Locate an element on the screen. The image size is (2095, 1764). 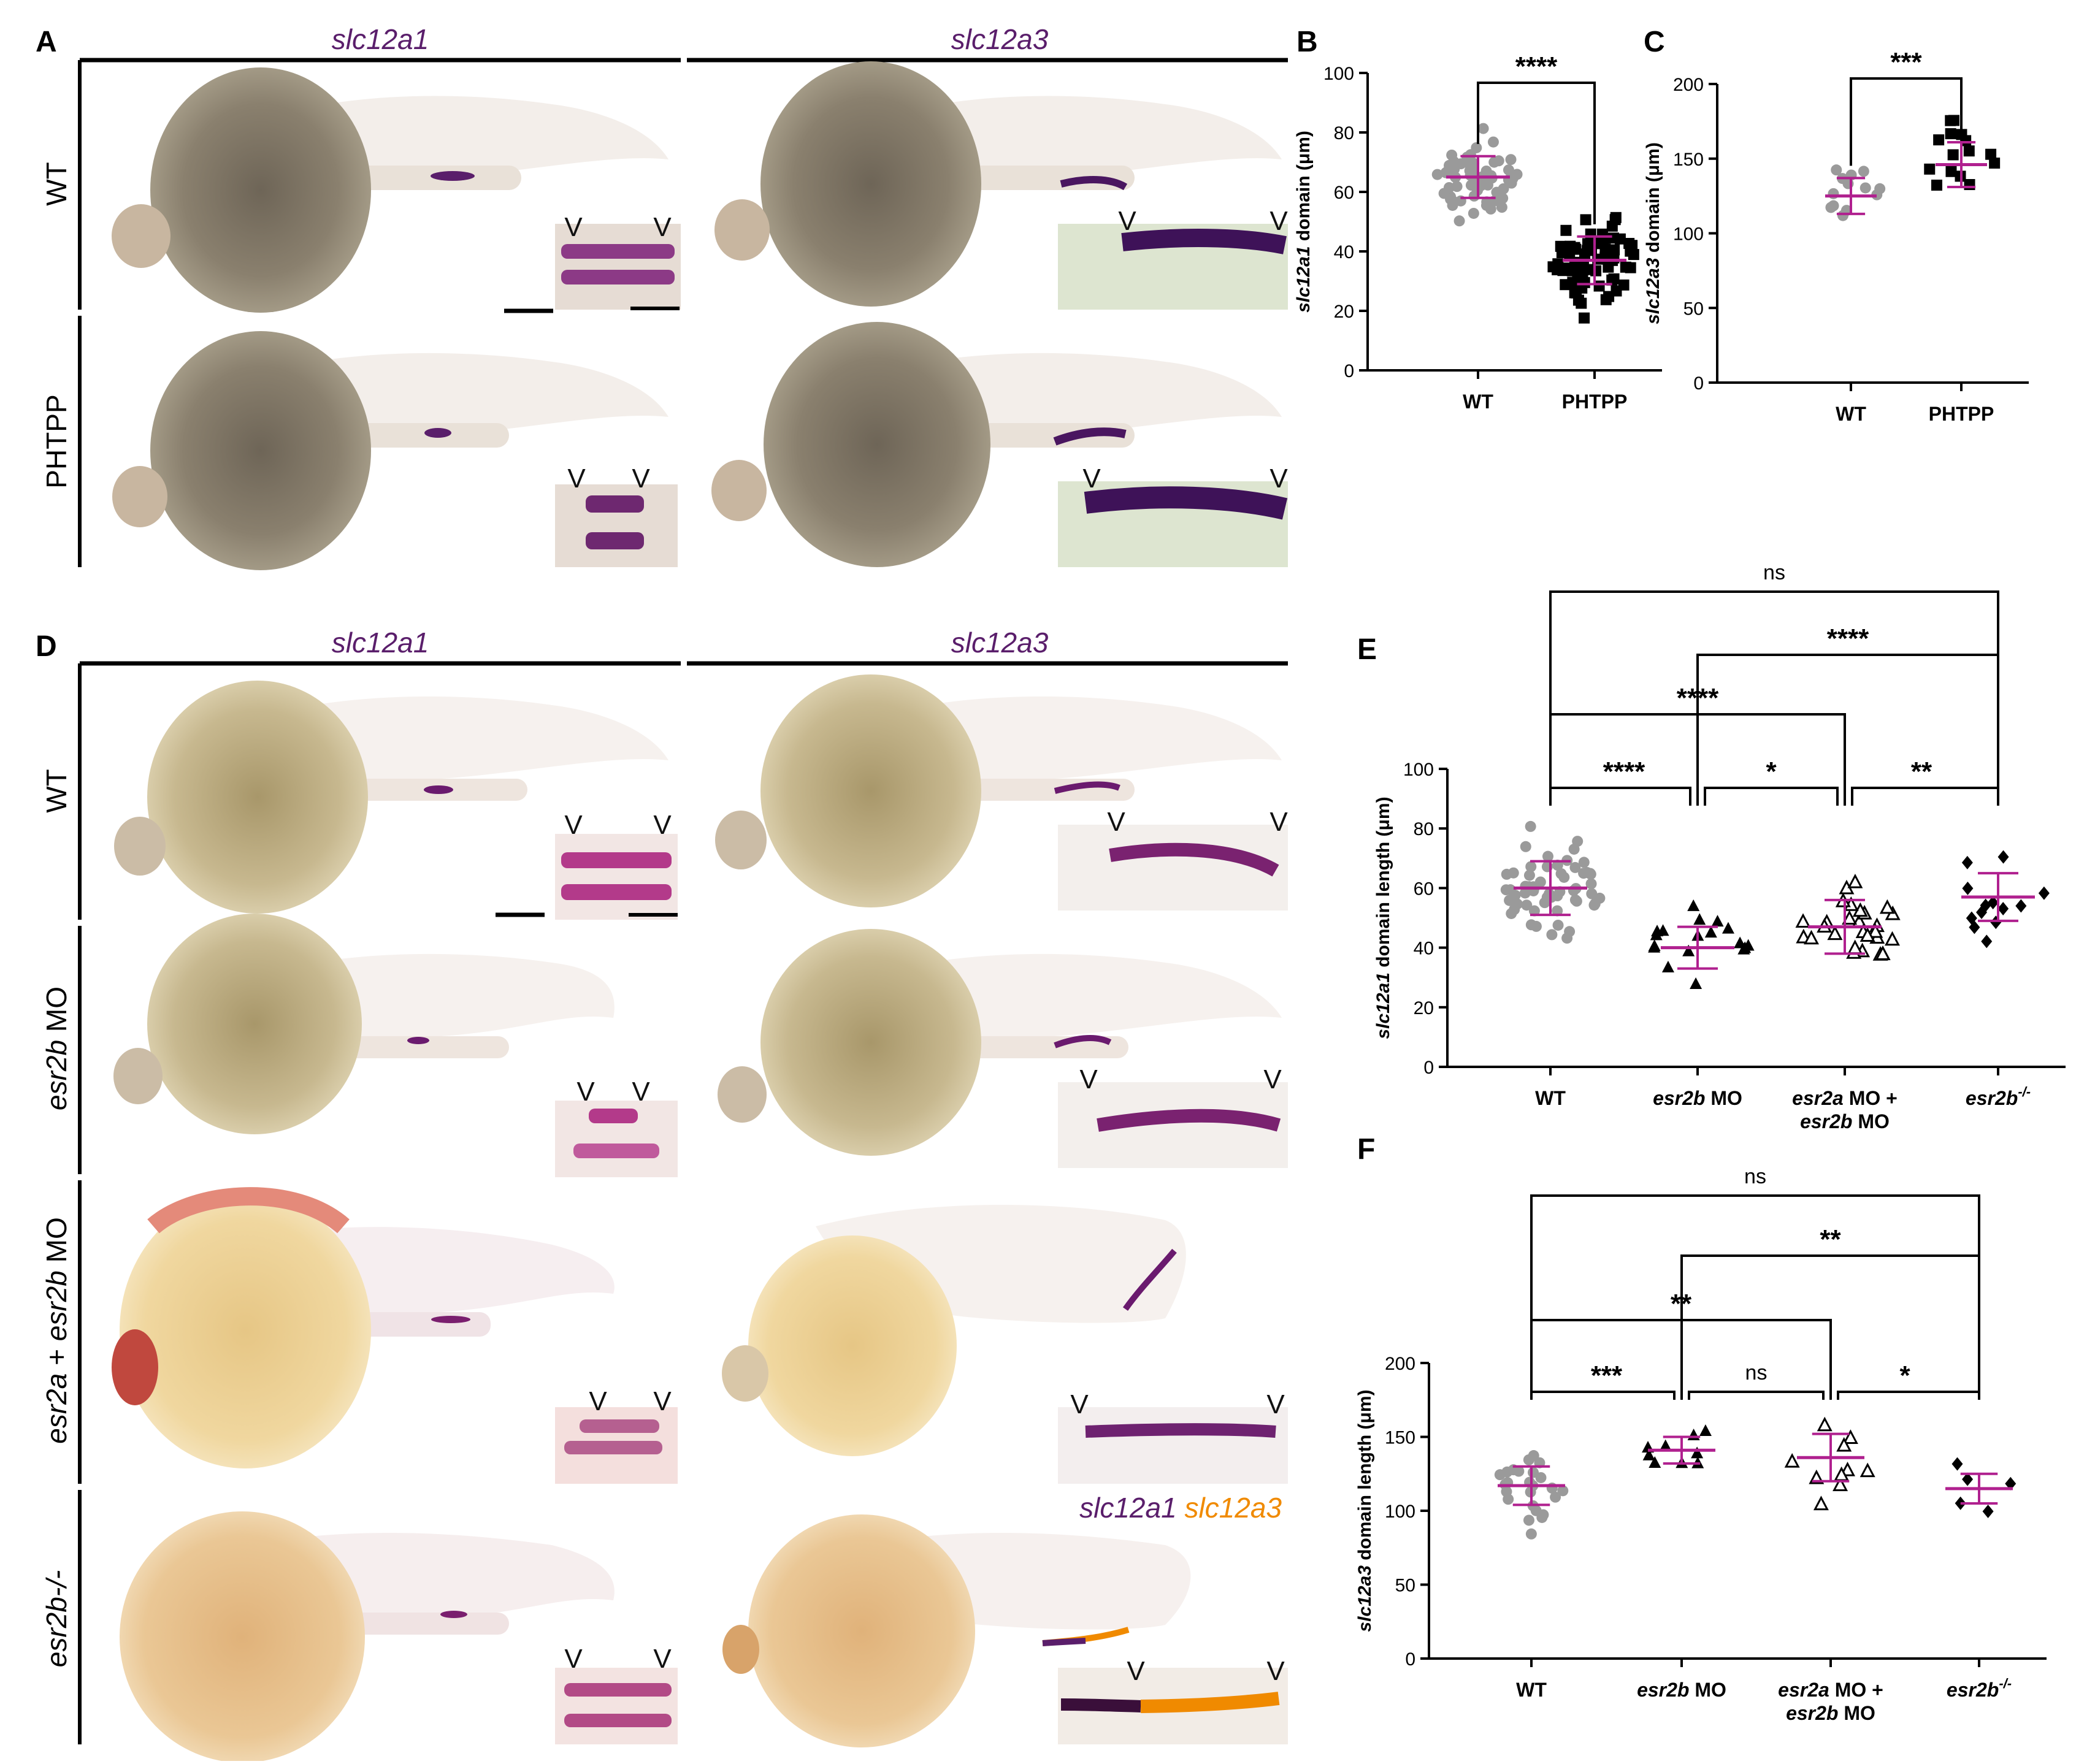
panel-label-f: F is located at coordinates (1366, 1149).